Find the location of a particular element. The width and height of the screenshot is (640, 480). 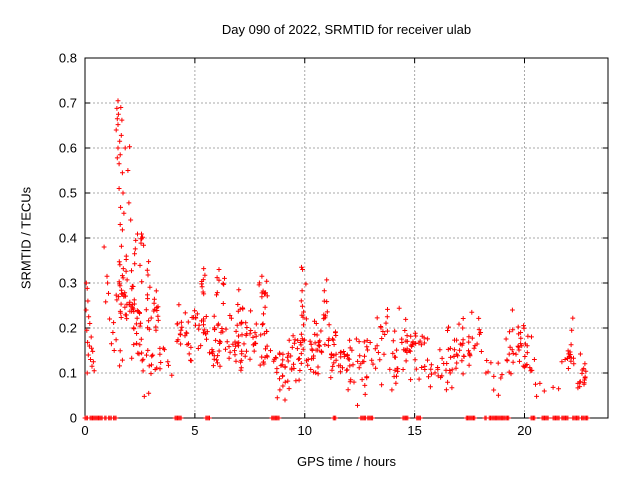

y-tick-label: 0.4 is located at coordinates (68, 238).